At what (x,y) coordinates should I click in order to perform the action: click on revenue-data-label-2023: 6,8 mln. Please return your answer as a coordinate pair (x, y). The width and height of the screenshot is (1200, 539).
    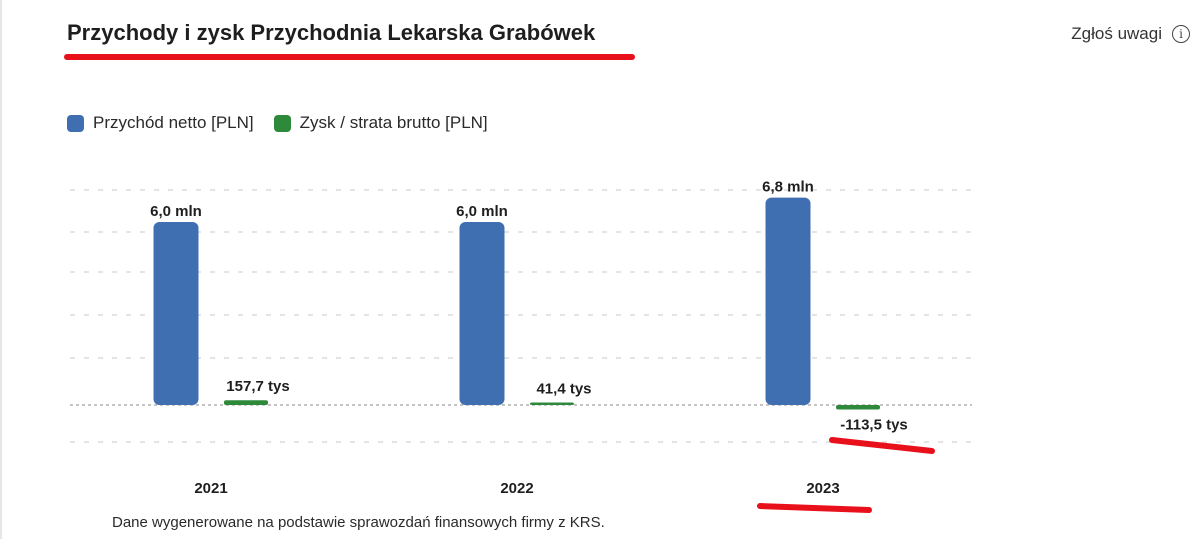
    Looking at the image, I should click on (788, 187).